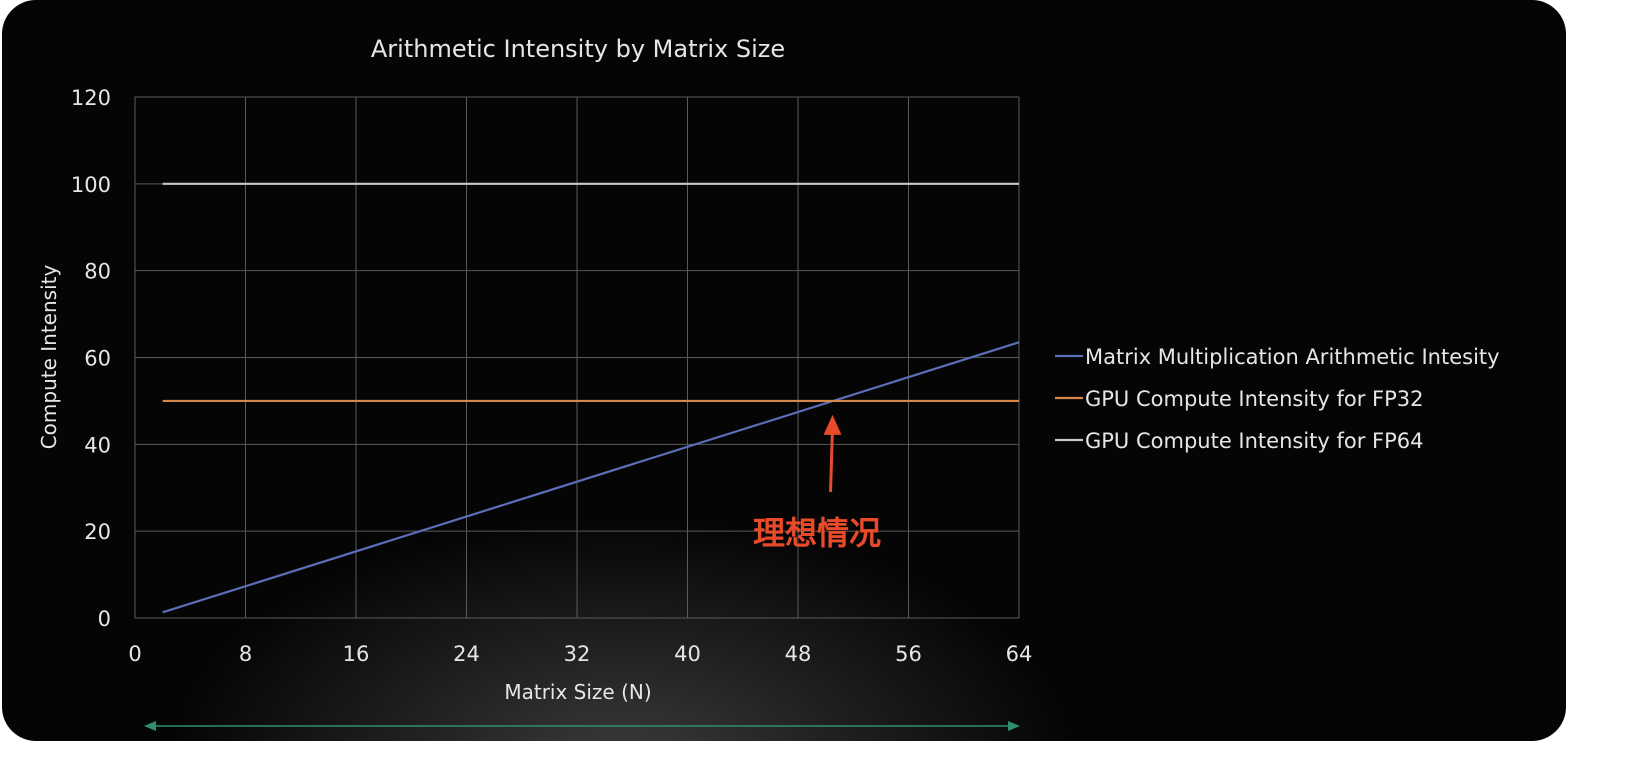  I want to click on x-tick-label: 40, so click(687, 654).